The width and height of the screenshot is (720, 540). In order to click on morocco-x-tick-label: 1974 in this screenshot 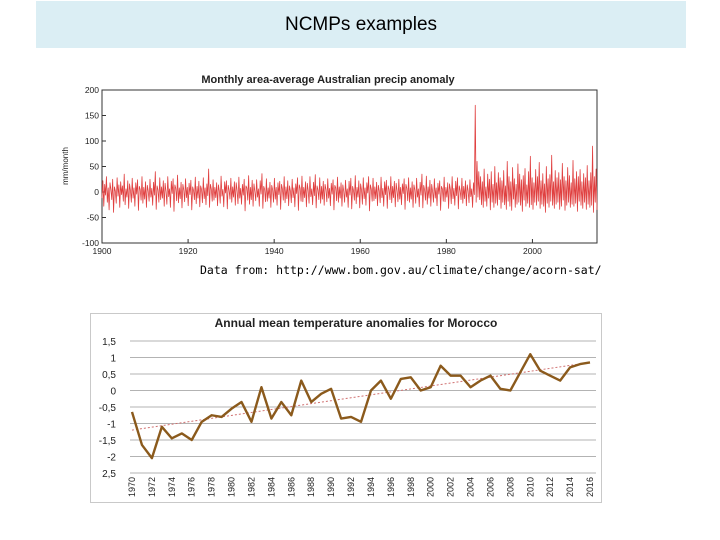, I will do `click(172, 487)`.